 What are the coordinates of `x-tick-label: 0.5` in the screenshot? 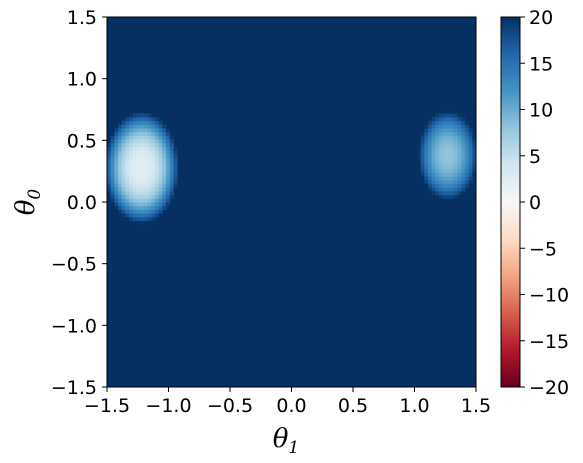 It's located at (353, 406).